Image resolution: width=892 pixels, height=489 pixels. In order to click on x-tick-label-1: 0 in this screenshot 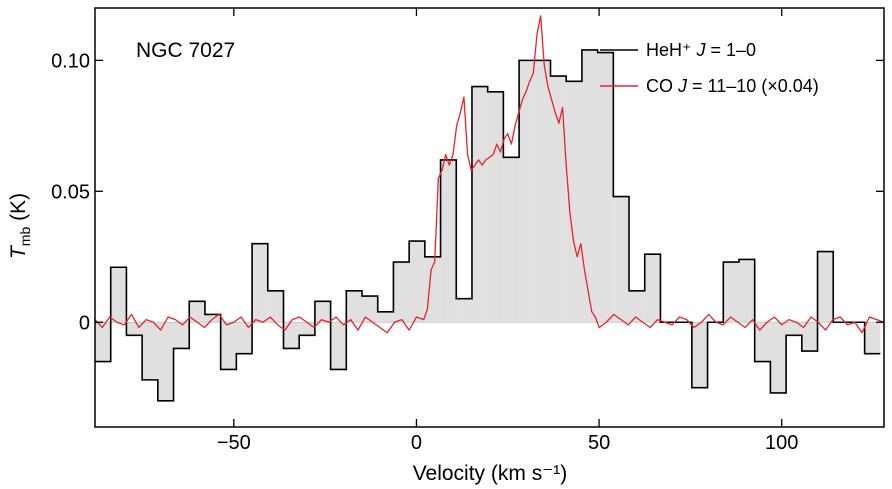, I will do `click(416, 443)`.